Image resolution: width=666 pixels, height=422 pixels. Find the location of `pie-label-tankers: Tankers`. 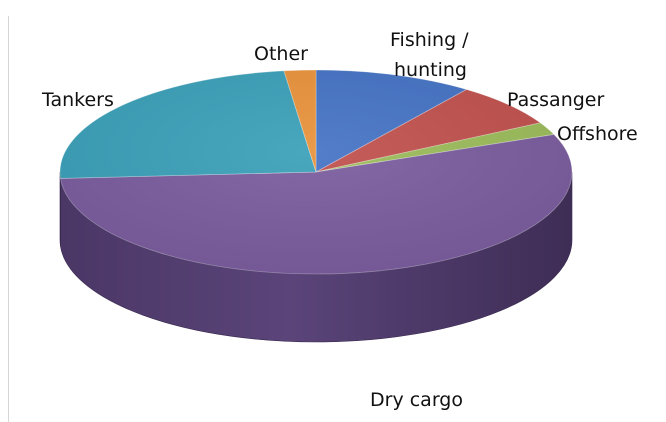

pie-label-tankers: Tankers is located at coordinates (77, 100).